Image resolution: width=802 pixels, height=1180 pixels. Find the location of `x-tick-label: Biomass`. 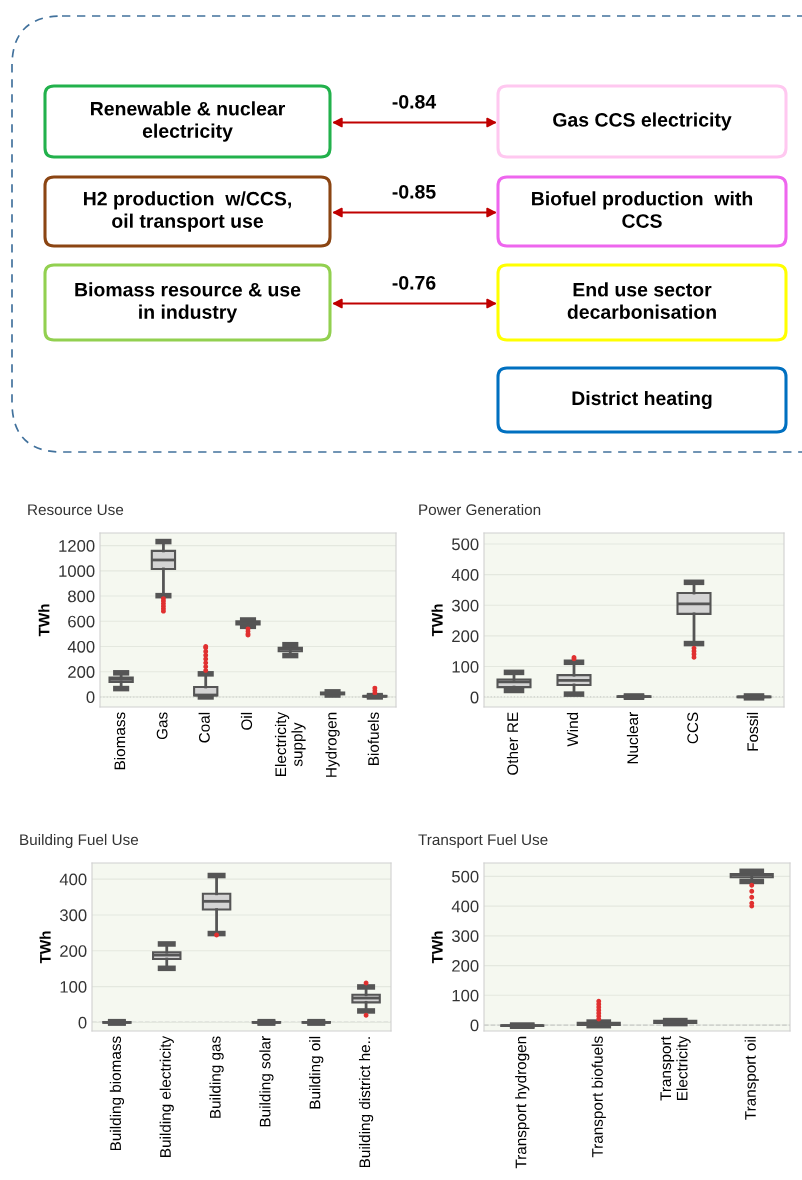

x-tick-label: Biomass is located at coordinates (120, 741).